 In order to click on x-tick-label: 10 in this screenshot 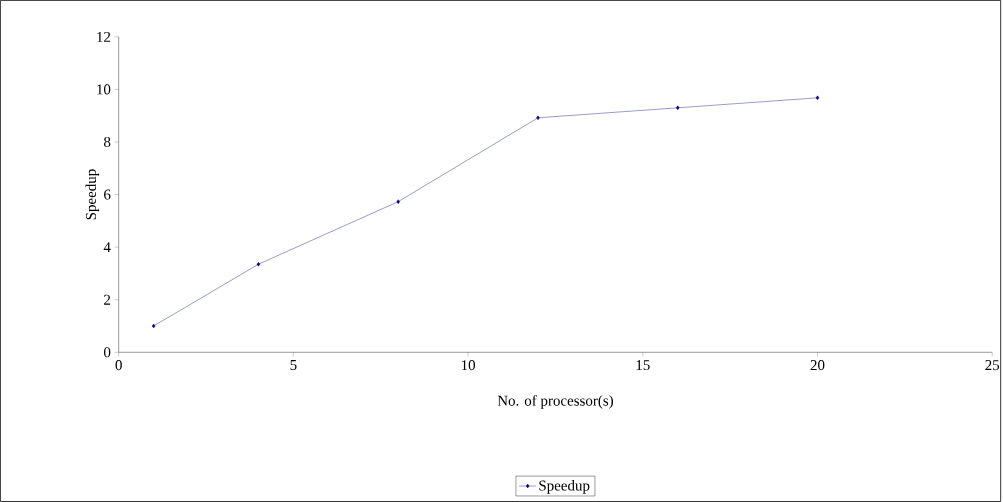, I will do `click(468, 365)`.